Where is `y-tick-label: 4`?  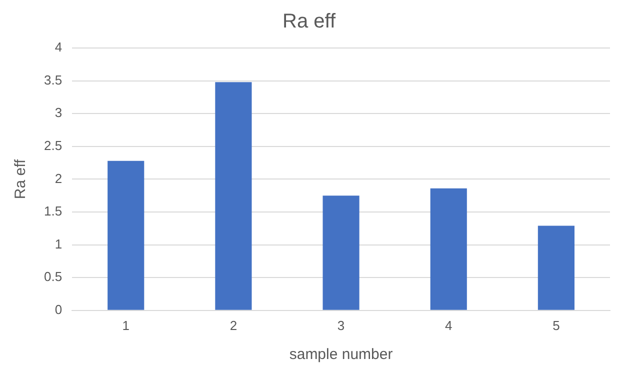
y-tick-label: 4 is located at coordinates (58, 47).